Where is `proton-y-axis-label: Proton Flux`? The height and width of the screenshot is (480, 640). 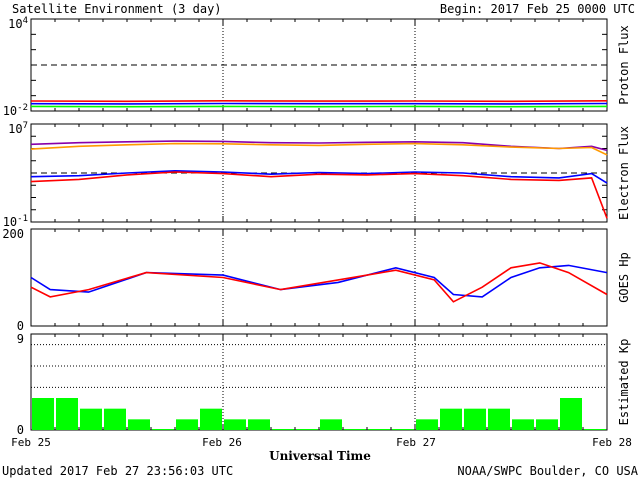
proton-y-axis-label: Proton Flux is located at coordinates (624, 64).